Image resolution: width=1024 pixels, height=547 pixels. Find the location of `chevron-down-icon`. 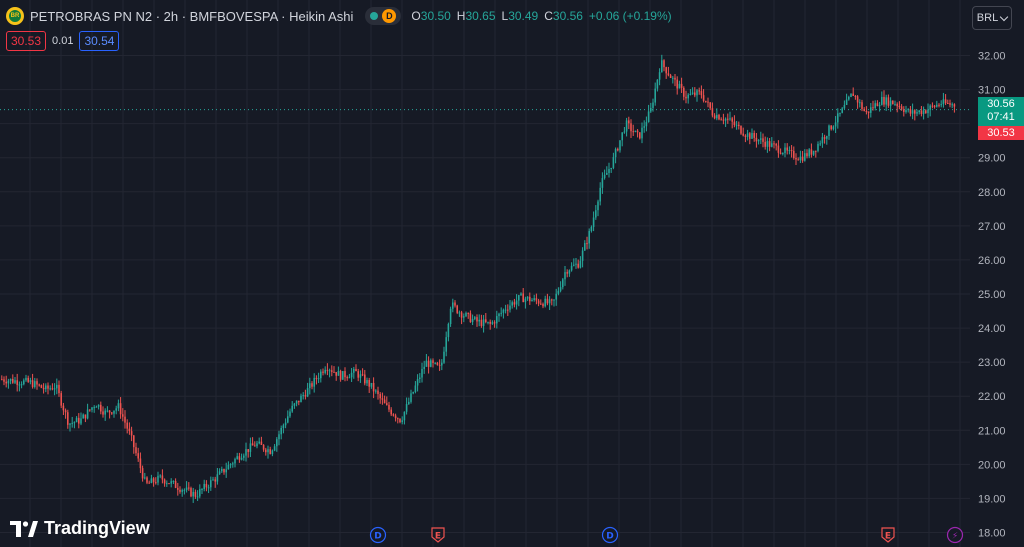

chevron-down-icon is located at coordinates (1004, 16).